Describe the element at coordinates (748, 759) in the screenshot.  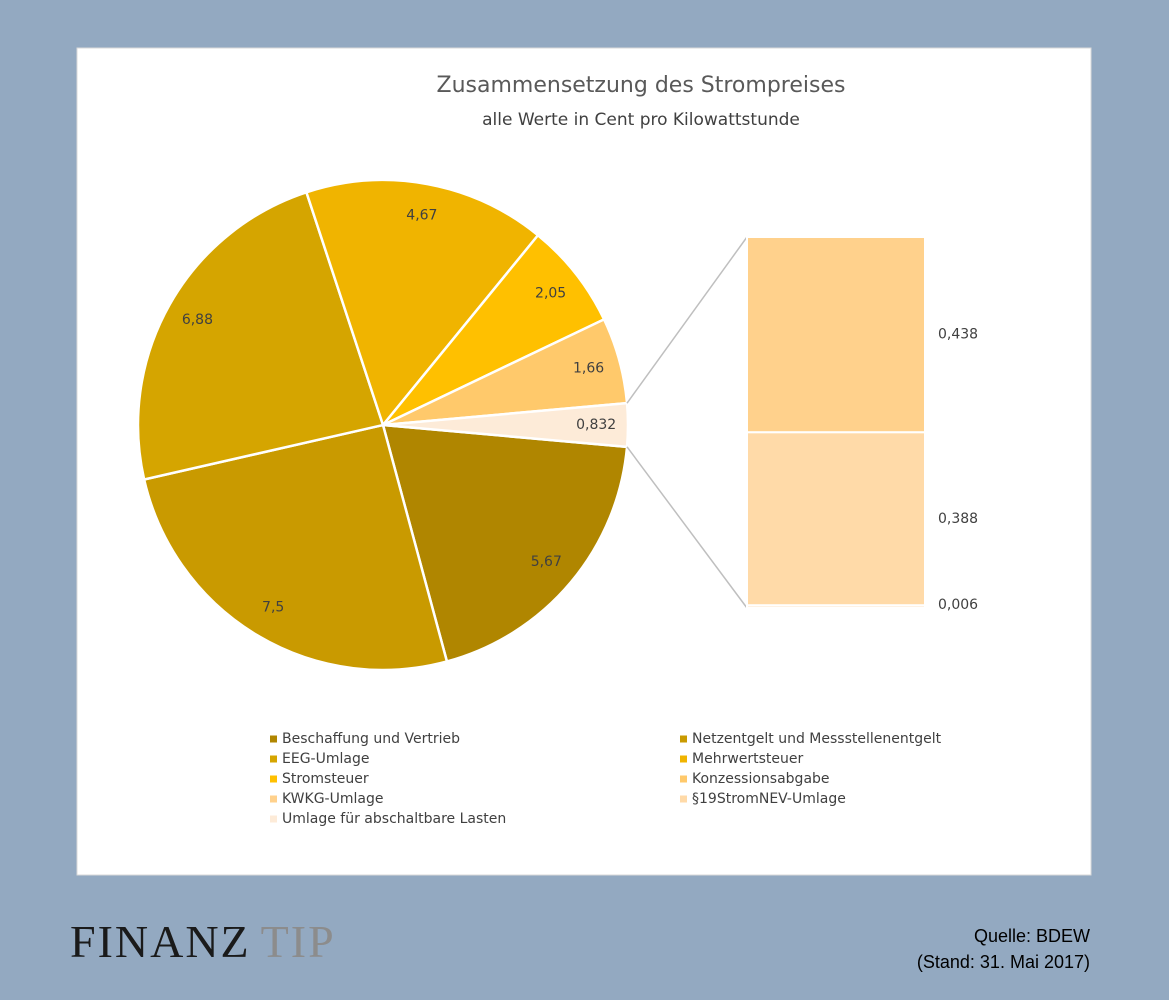
I see `legend-label: Mehrwertsteuer` at that location.